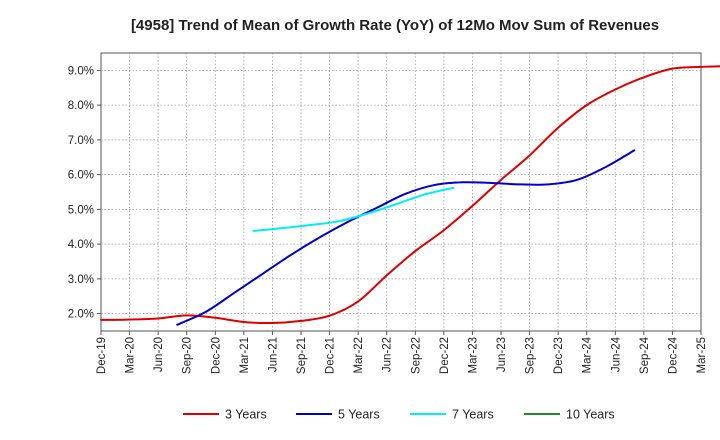 Image resolution: width=720 pixels, height=440 pixels. I want to click on y-tick-label: 8.0%, so click(81, 106).